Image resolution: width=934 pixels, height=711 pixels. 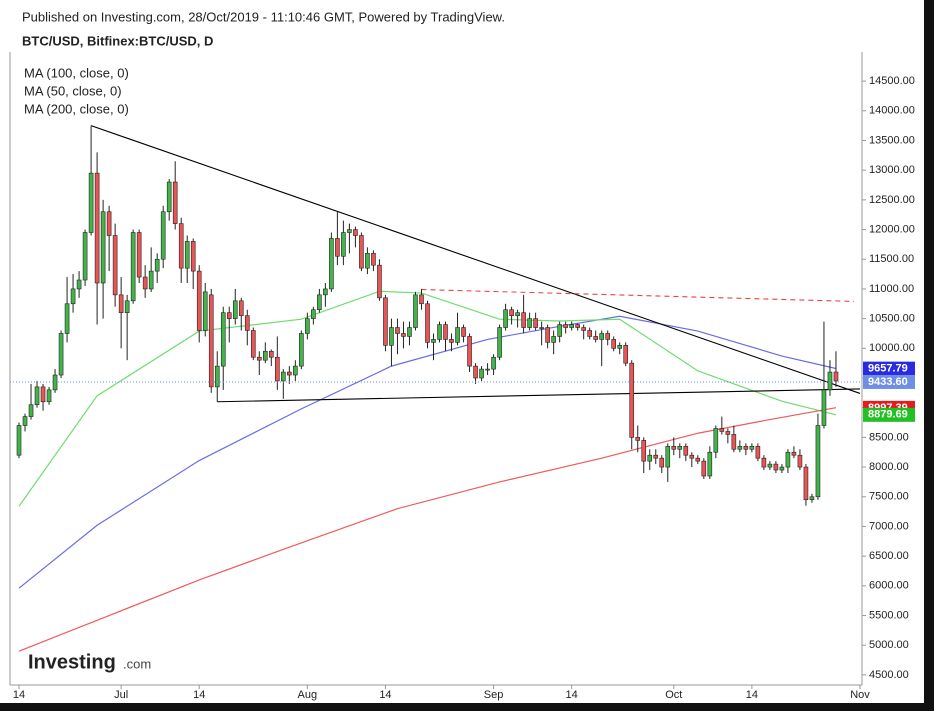 What do you see at coordinates (891, 259) in the screenshot?
I see `y-tick-label: 11500.00` at bounding box center [891, 259].